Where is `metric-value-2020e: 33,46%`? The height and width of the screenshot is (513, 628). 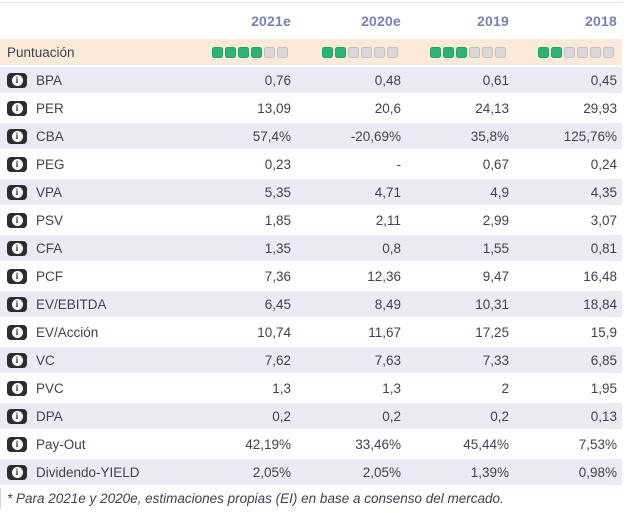 metric-value-2020e: 33,46% is located at coordinates (378, 444).